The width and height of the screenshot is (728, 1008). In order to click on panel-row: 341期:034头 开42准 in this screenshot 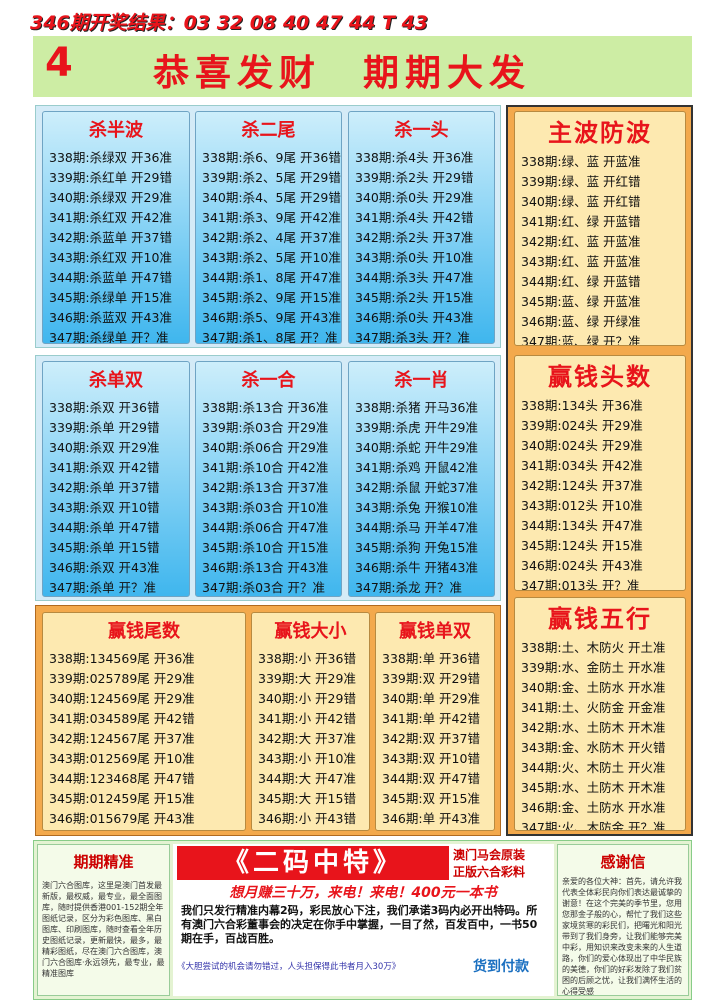, I will do `click(582, 465)`.